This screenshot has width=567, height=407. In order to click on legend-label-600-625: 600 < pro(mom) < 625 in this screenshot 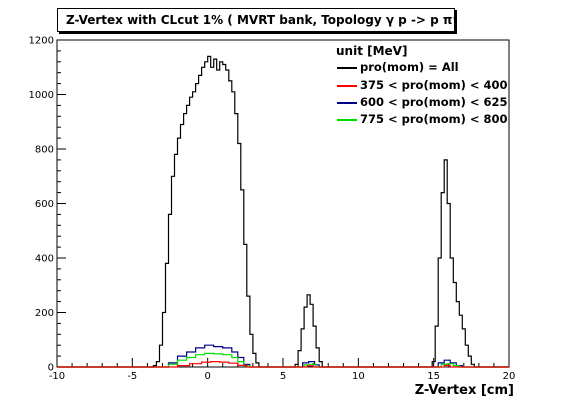, I will do `click(434, 102)`.